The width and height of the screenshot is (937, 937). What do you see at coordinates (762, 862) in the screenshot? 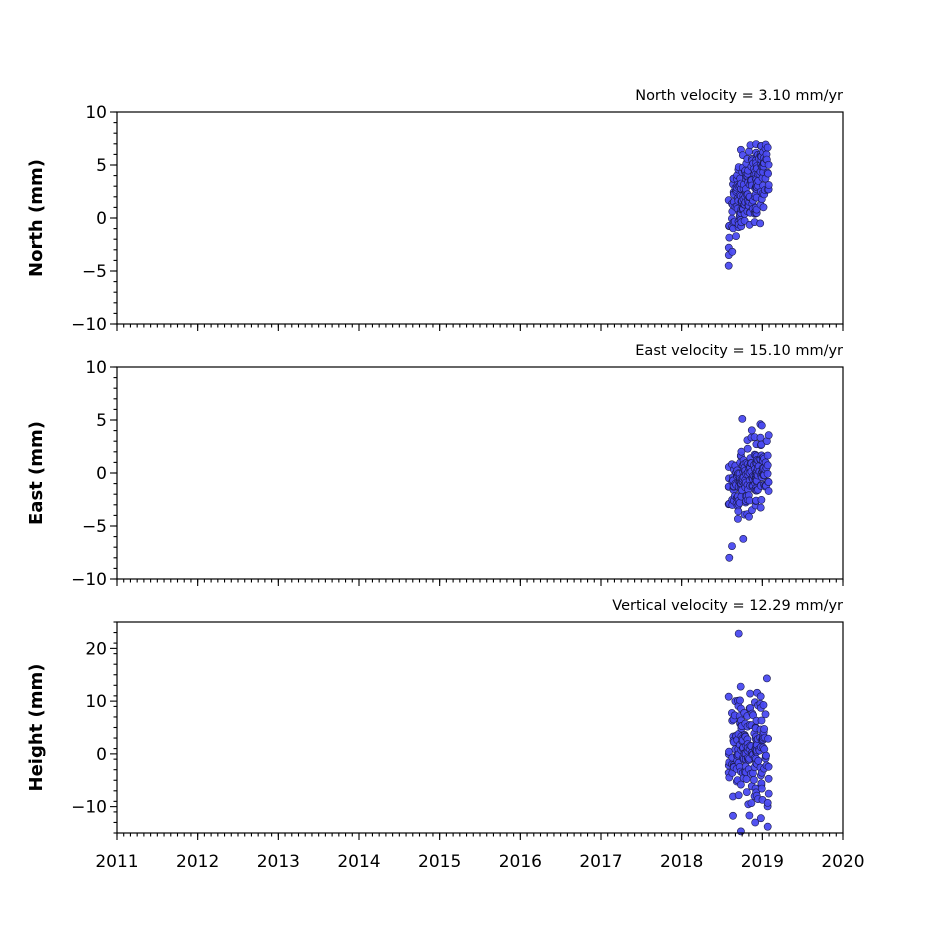
I see `x-tick-label: 2019` at bounding box center [762, 862].